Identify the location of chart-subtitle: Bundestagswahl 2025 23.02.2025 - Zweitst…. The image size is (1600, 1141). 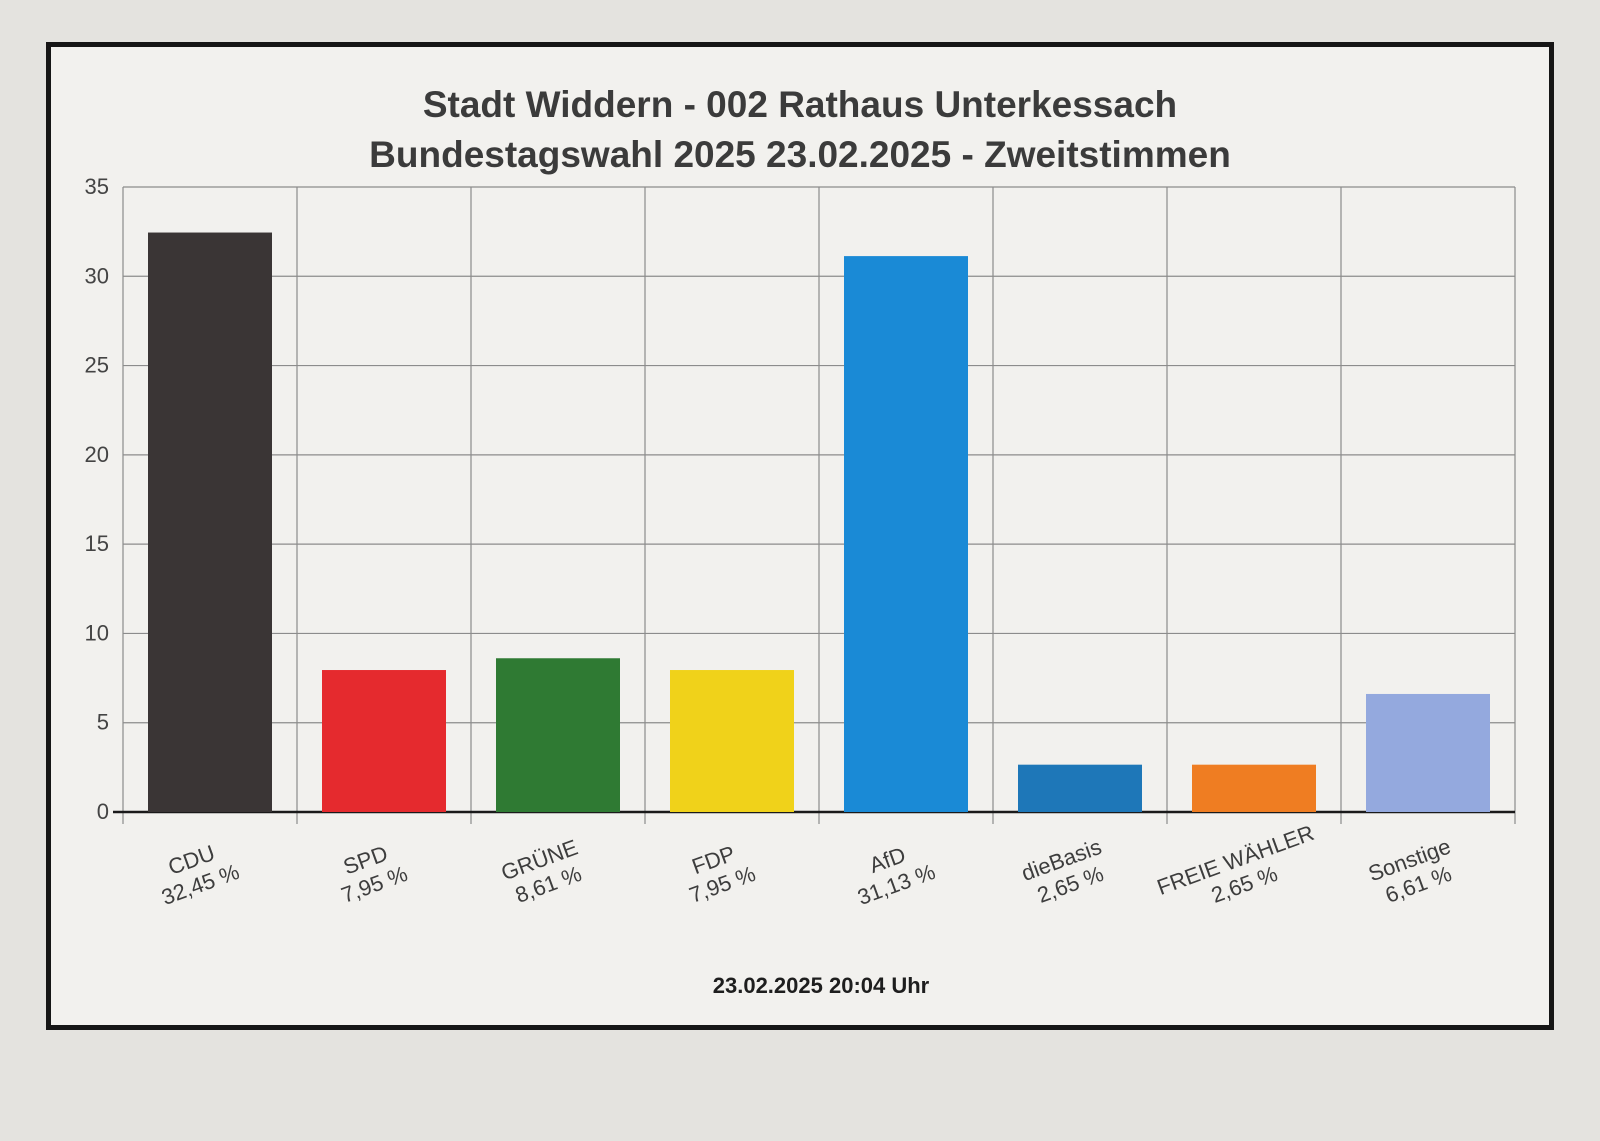
(800, 154).